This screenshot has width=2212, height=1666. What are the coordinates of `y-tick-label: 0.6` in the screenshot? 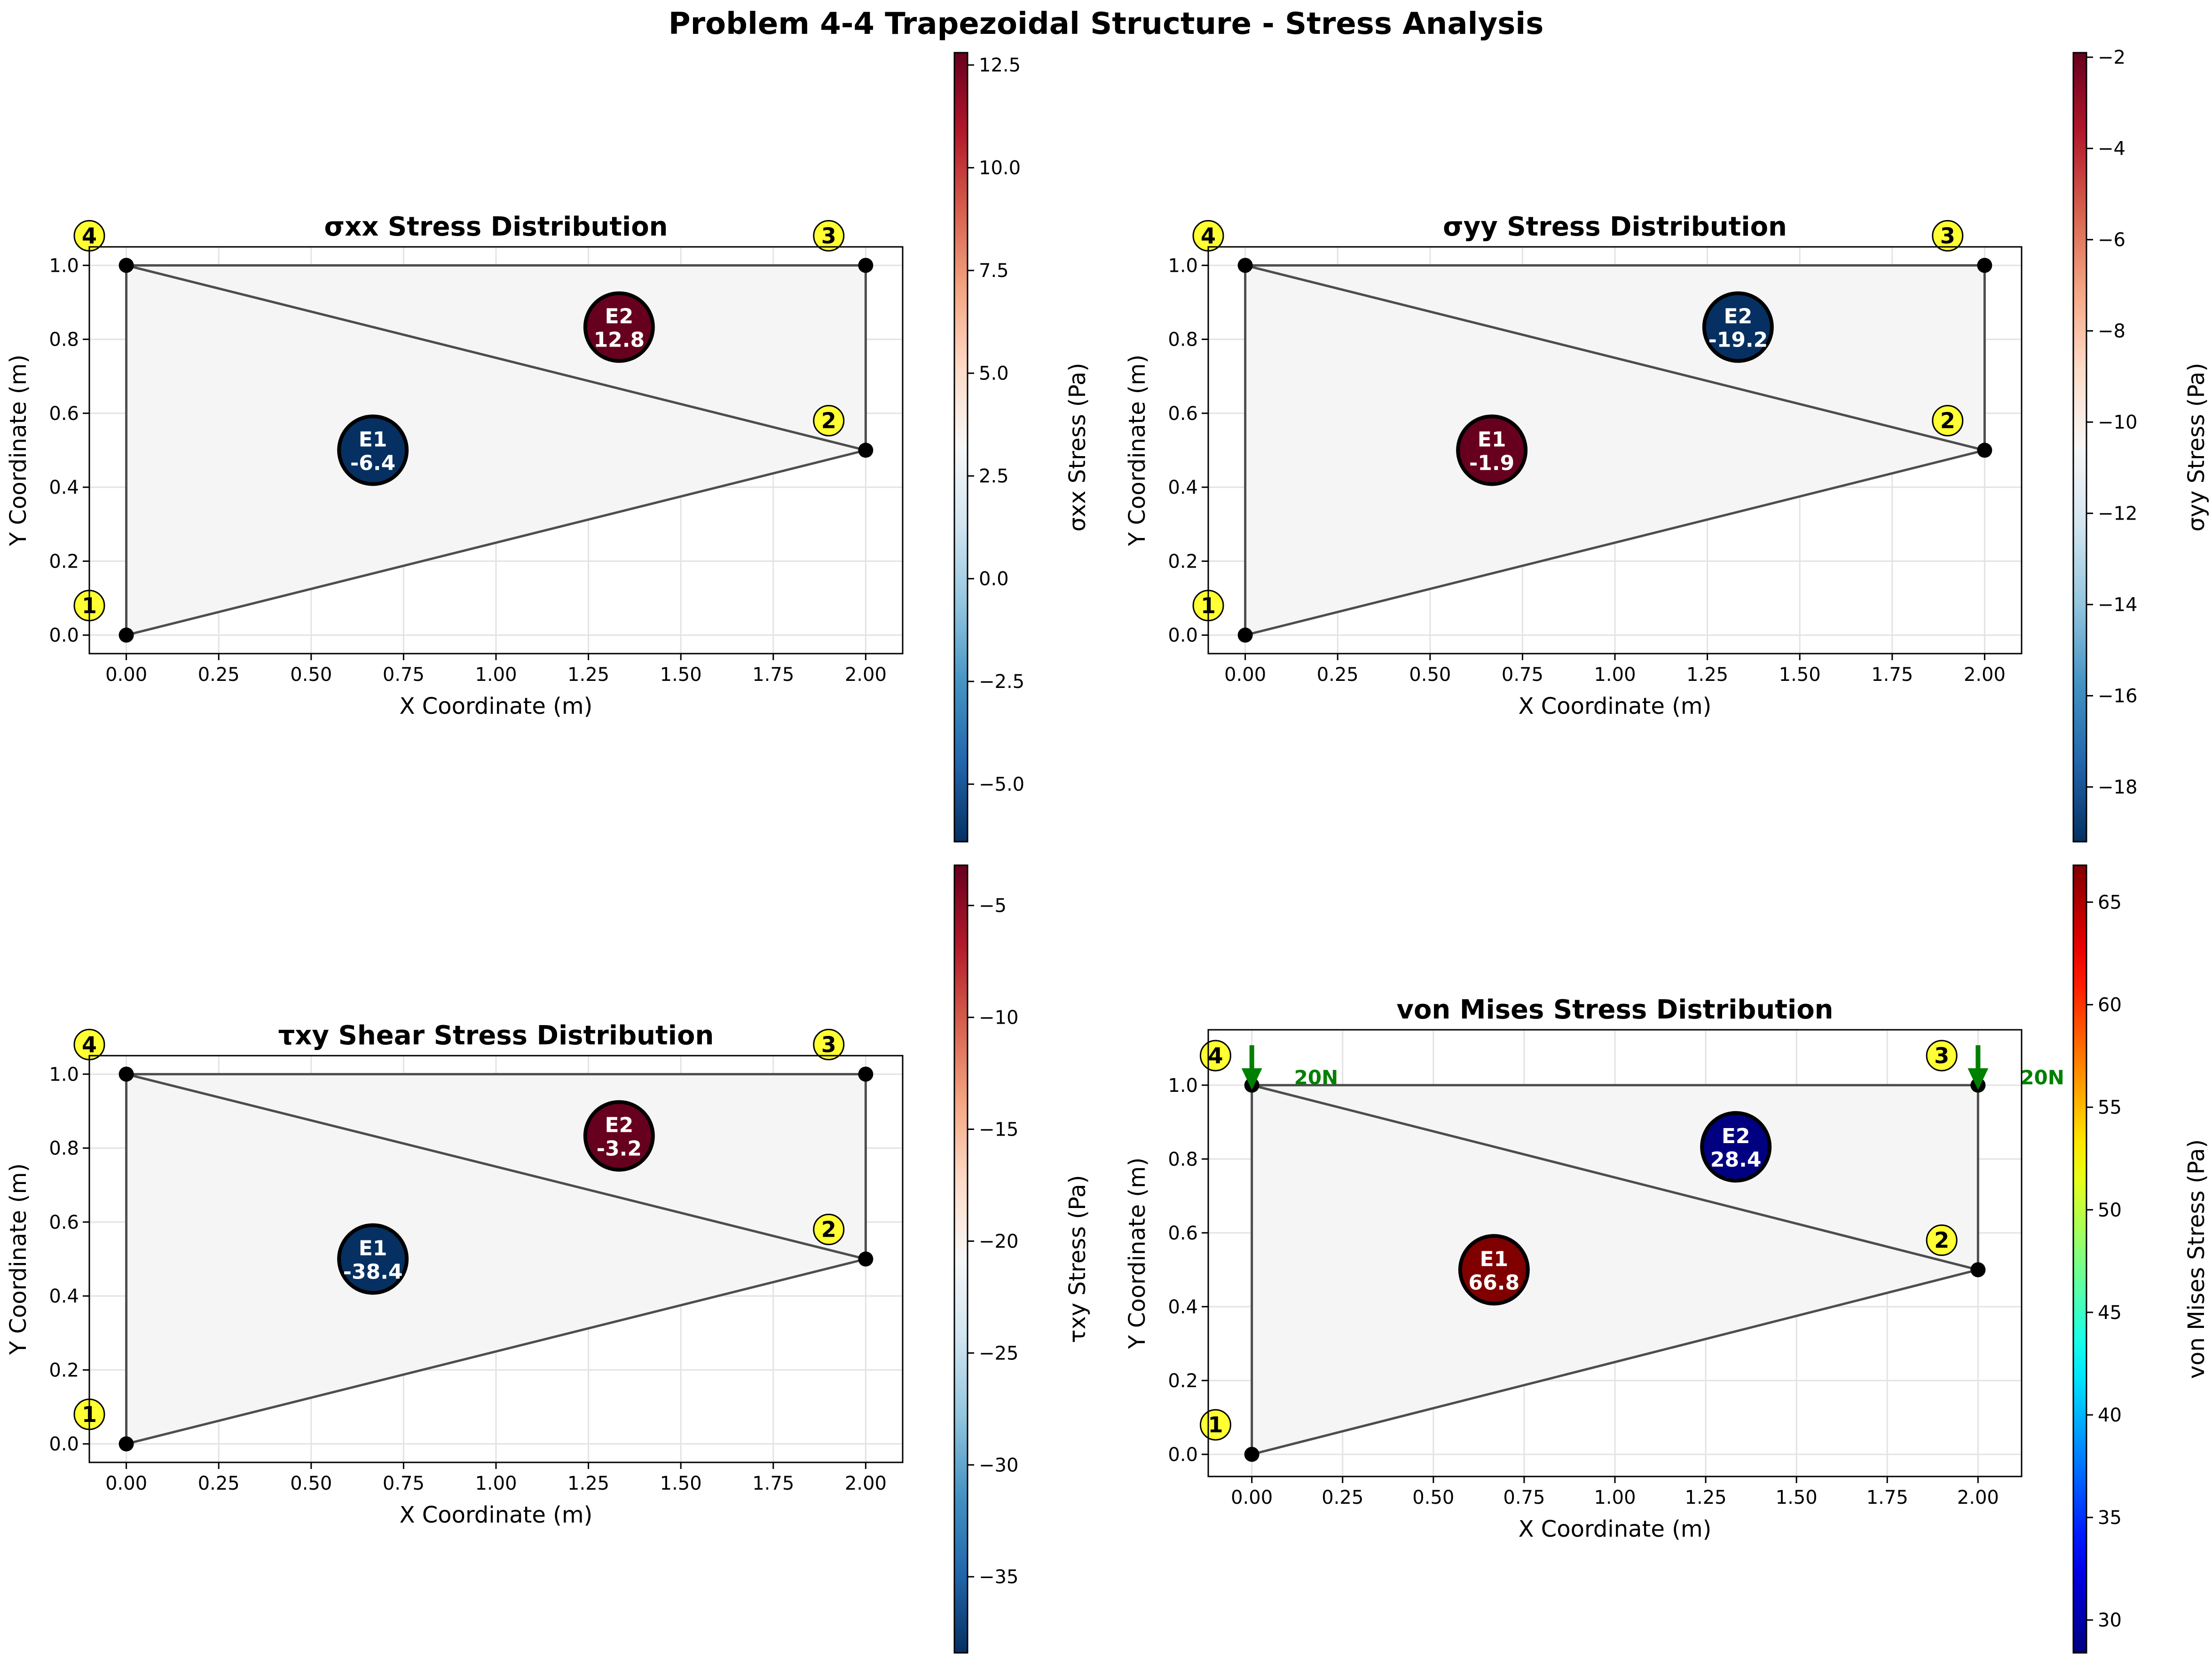 It's located at (64, 414).